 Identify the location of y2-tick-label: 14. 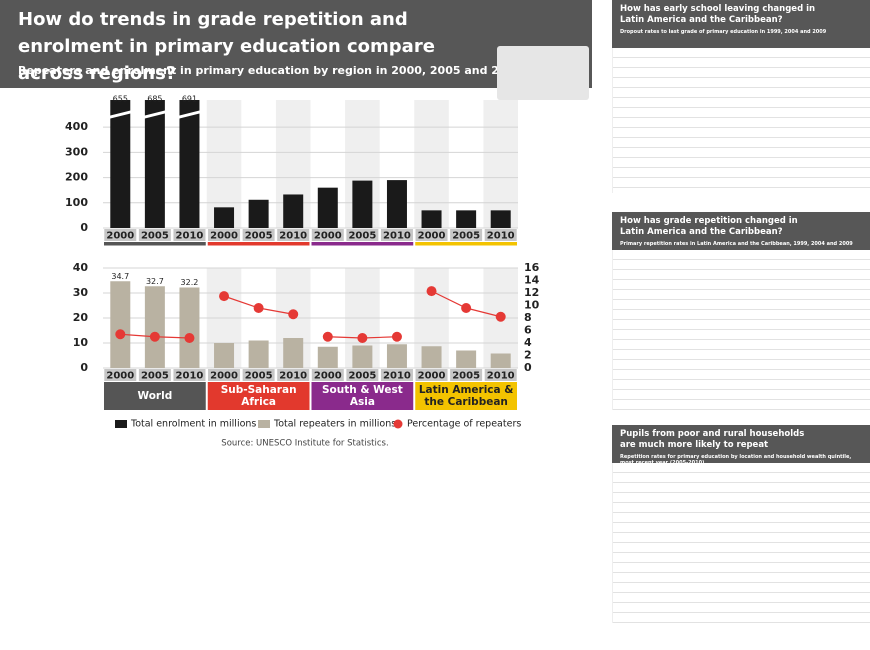
(532, 280).